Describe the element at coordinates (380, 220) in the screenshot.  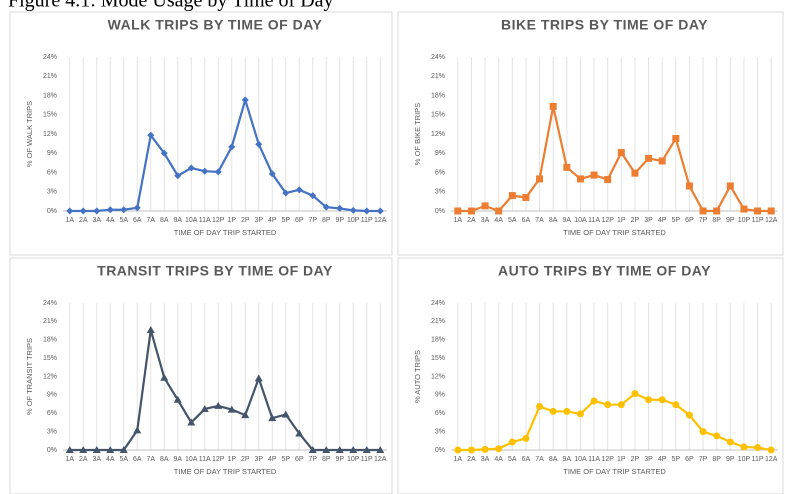
I see `x-tick-label: 12A` at that location.